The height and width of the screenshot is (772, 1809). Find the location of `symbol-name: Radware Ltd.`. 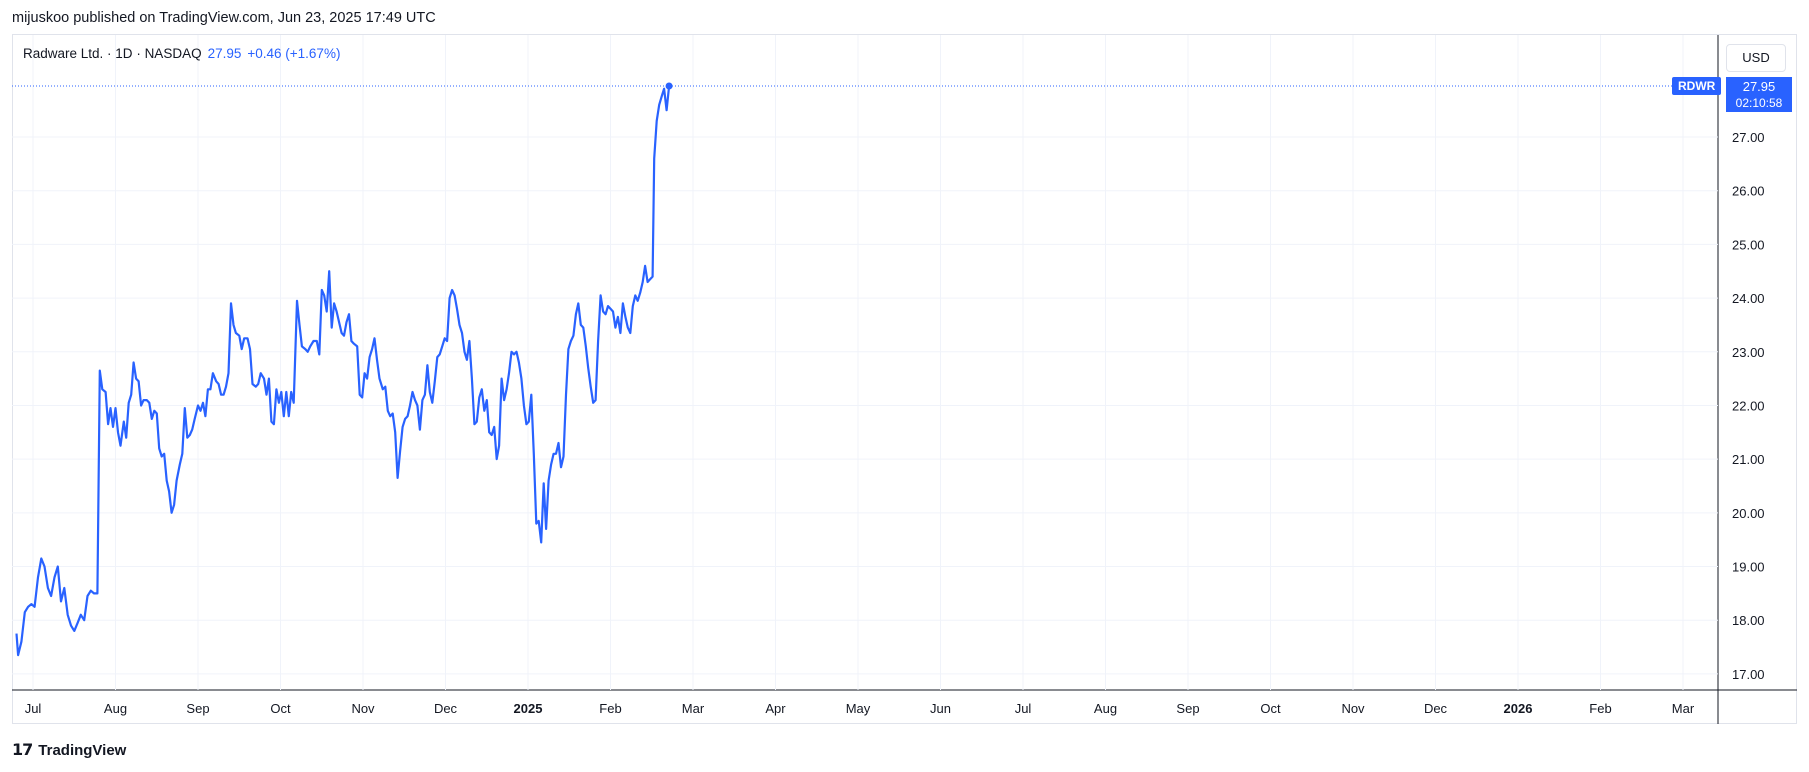

symbol-name: Radware Ltd. is located at coordinates (63, 53).